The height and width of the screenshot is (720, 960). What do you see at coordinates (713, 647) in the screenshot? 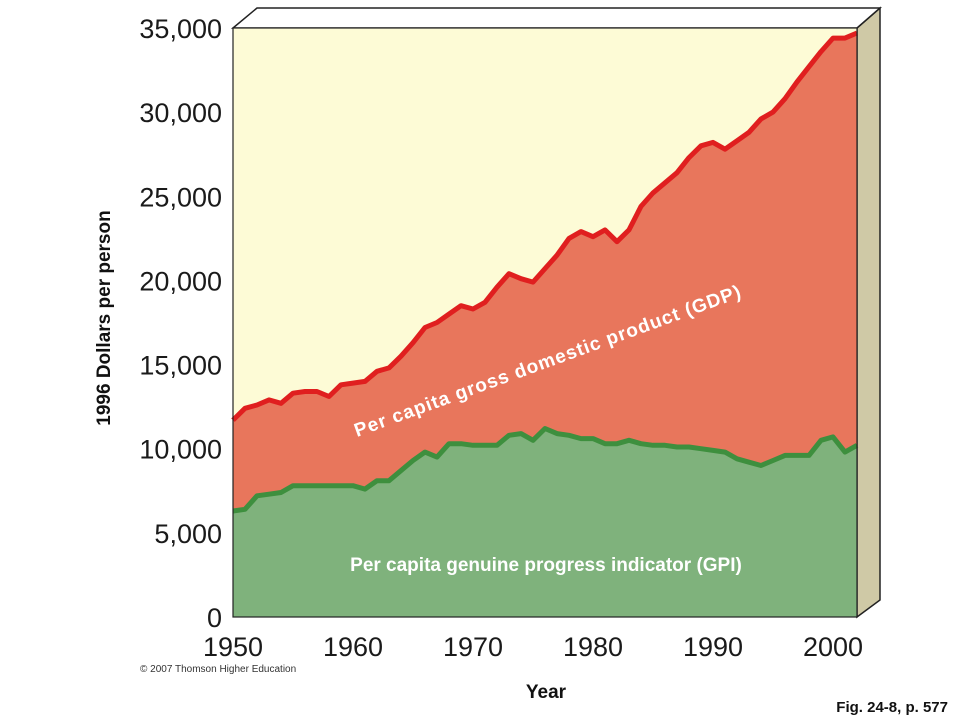
I see `x-tick-label: 1990` at bounding box center [713, 647].